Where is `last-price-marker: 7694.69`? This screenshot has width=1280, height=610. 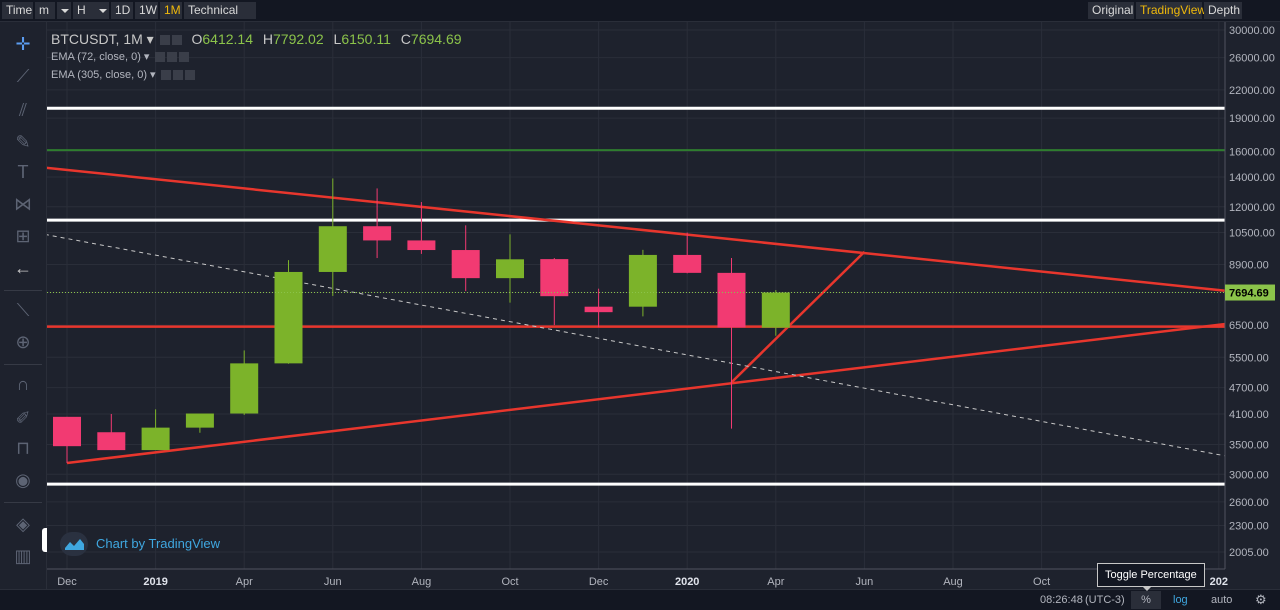 last-price-marker: 7694.69 is located at coordinates (661, 292).